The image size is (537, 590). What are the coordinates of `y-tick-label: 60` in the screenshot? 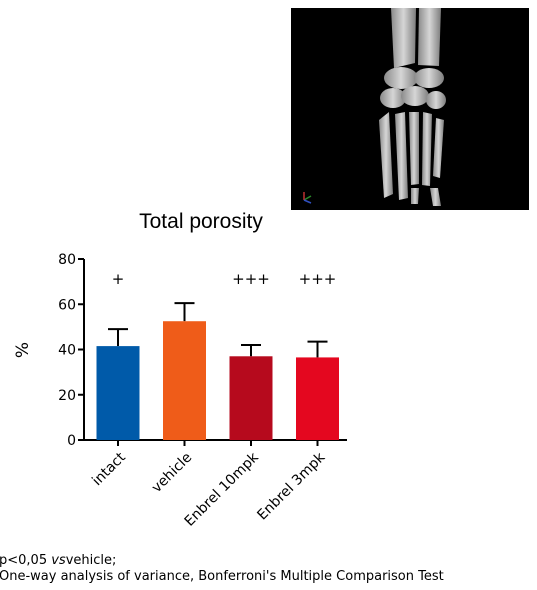 It's located at (67, 305).